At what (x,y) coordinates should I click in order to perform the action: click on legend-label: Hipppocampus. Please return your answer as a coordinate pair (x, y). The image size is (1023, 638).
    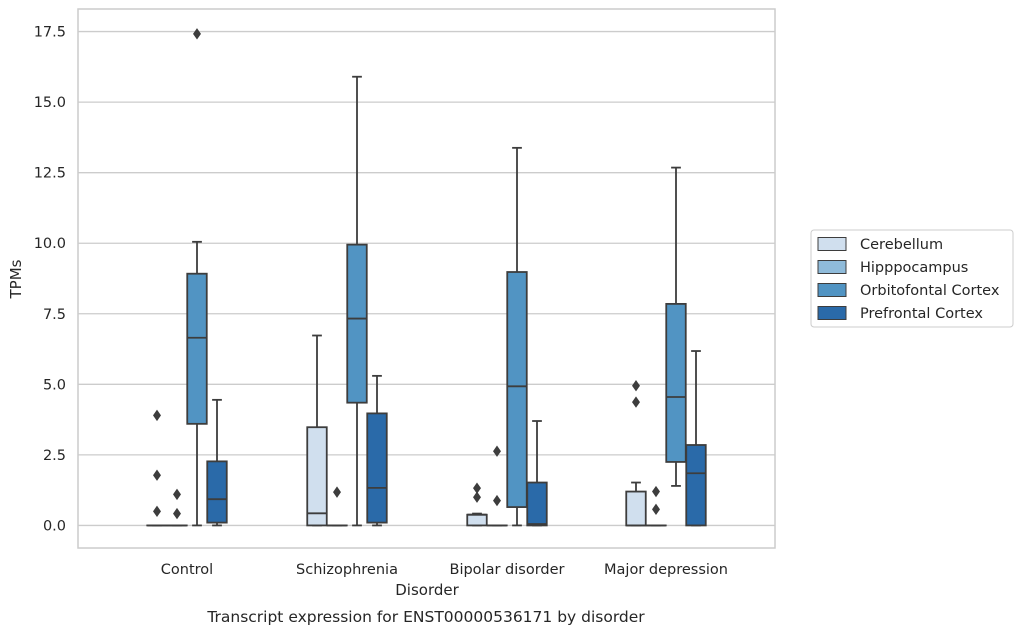
    Looking at the image, I should click on (914, 268).